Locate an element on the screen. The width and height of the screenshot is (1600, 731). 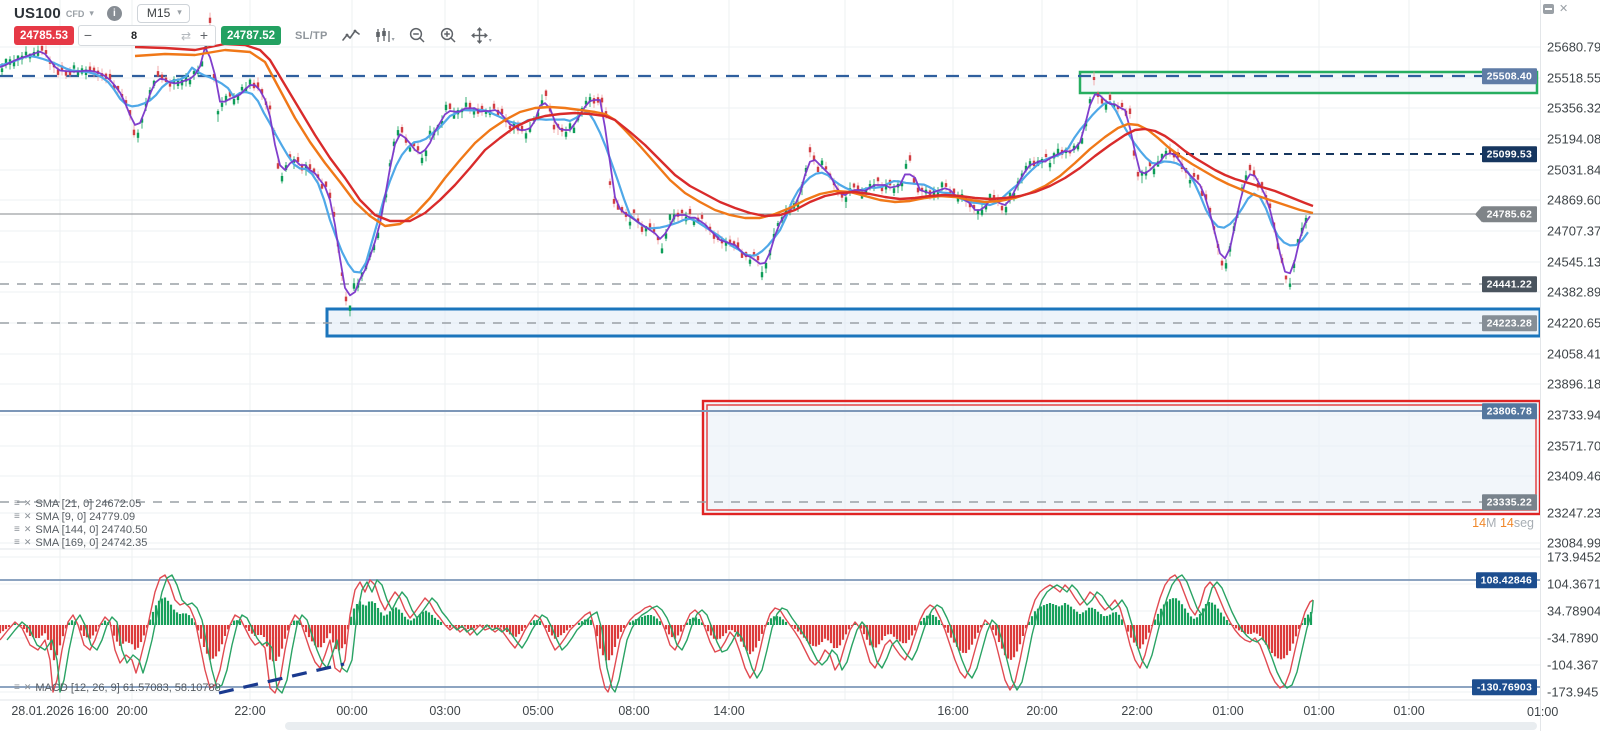
zoom-out-icon is located at coordinates (417, 35).